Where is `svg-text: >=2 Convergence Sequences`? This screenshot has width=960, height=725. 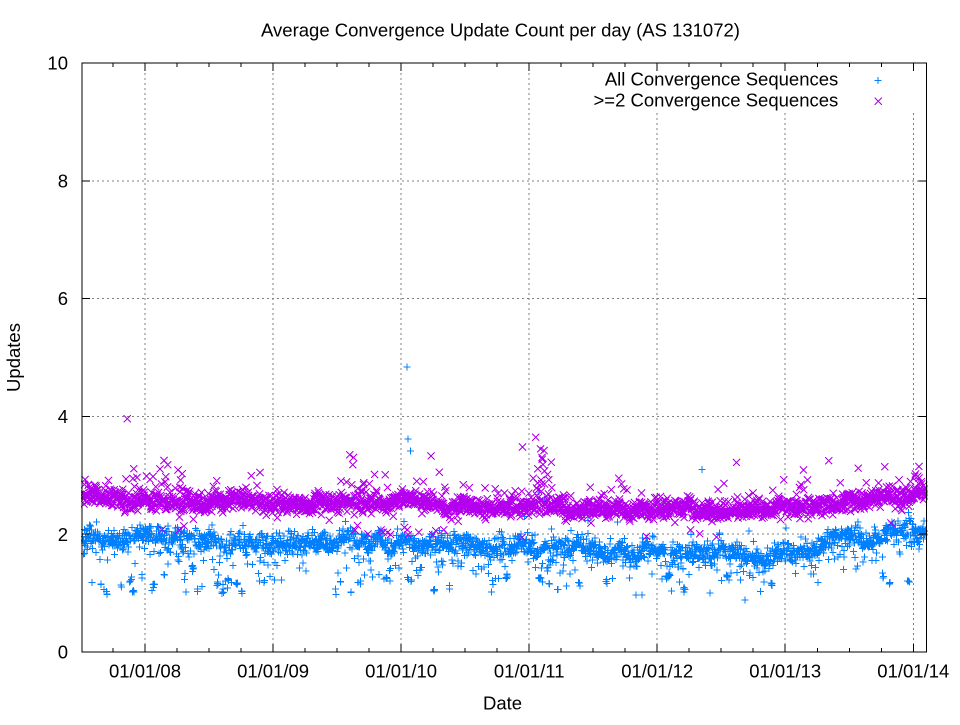
svg-text: >=2 Convergence Sequences is located at coordinates (716, 100).